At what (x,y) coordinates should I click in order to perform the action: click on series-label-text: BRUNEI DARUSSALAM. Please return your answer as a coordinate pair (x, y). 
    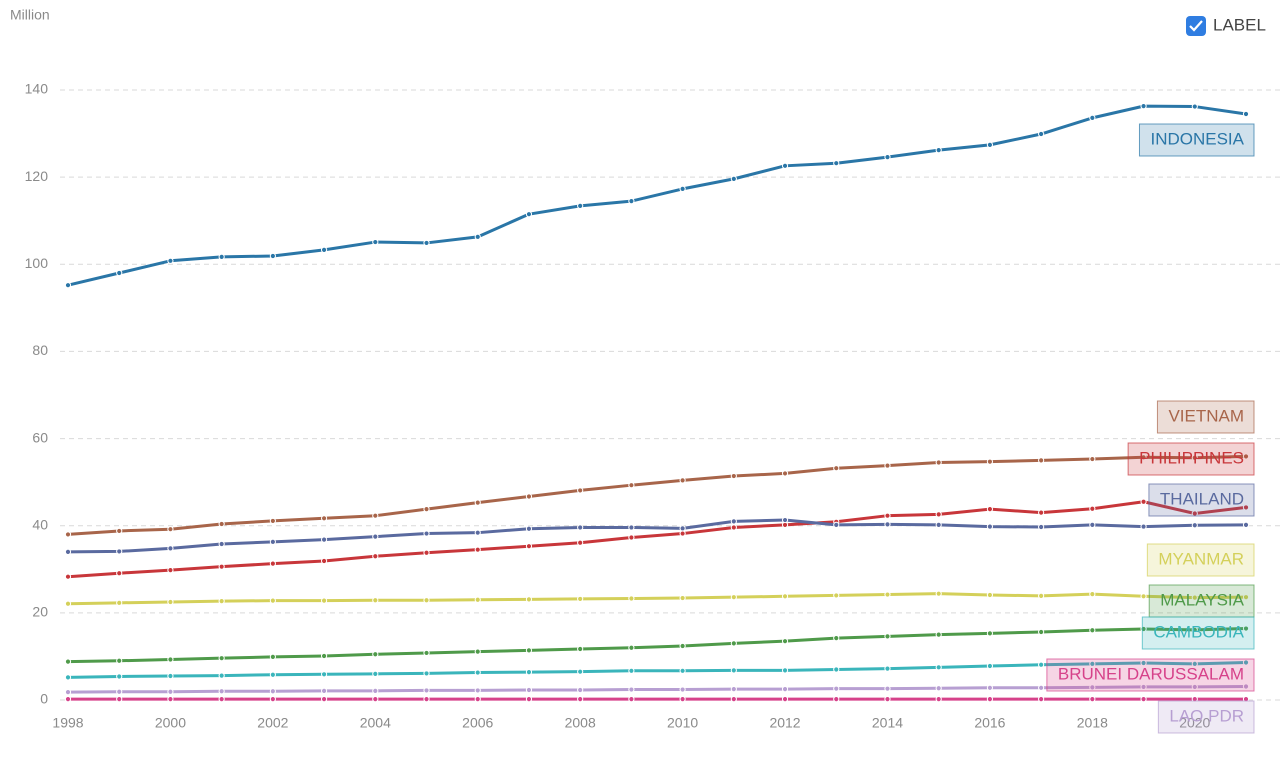
    Looking at the image, I should click on (1151, 673).